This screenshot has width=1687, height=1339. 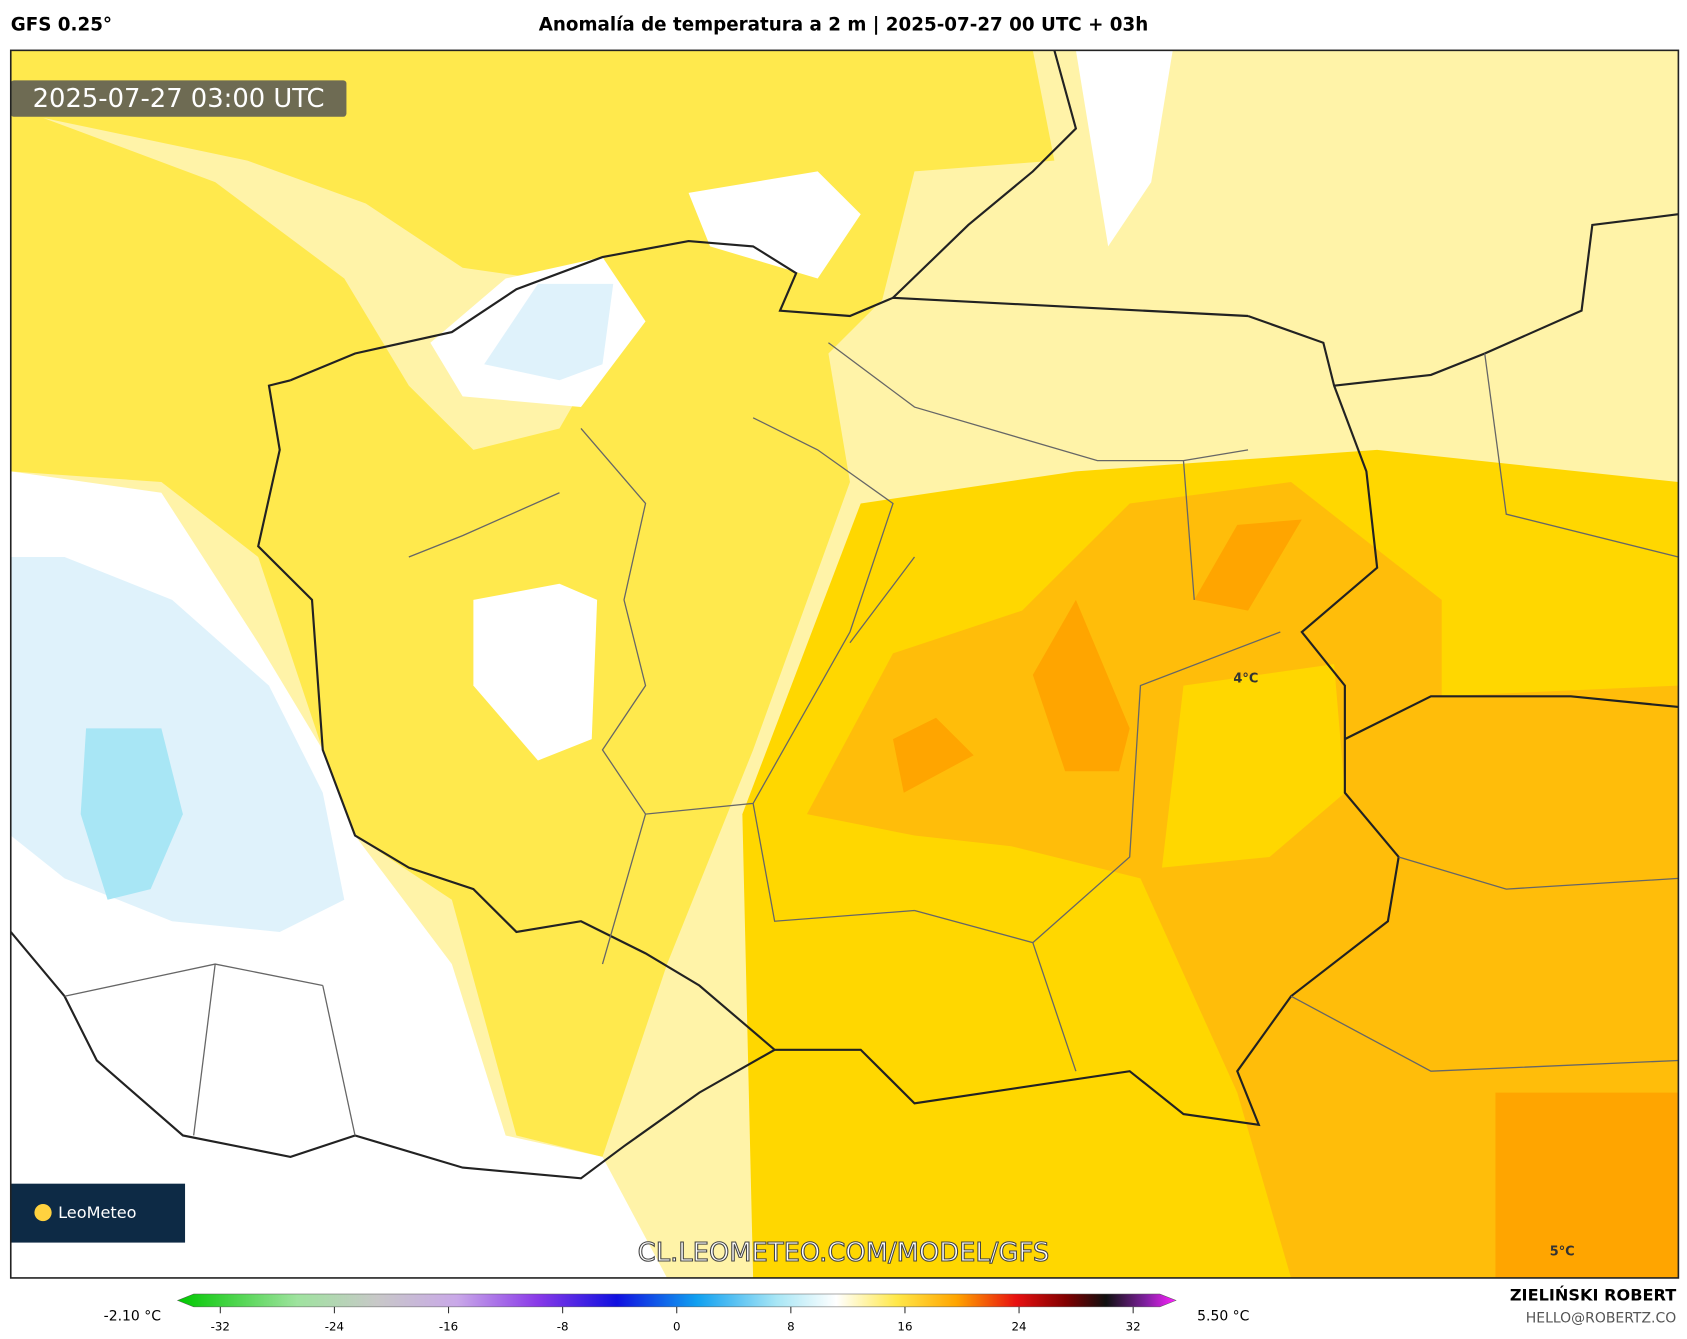 What do you see at coordinates (1245, 679) in the screenshot?
I see `contour-label: 4°C` at bounding box center [1245, 679].